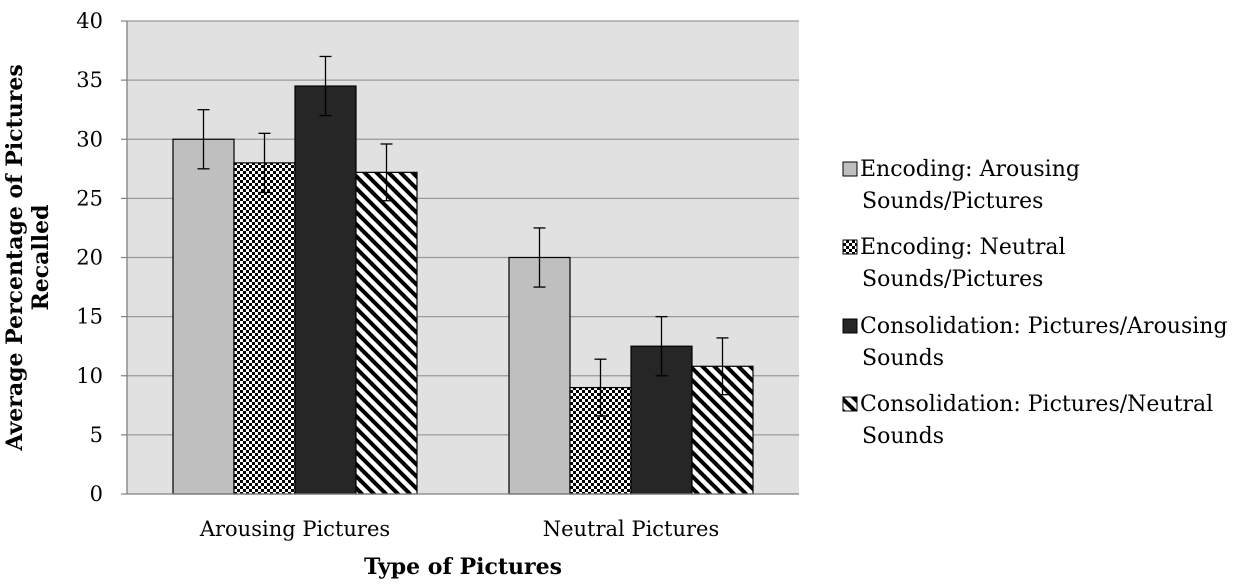 This screenshot has width=1254, height=586. Describe the element at coordinates (89, 139) in the screenshot. I see `y-tick-label: 30` at that location.